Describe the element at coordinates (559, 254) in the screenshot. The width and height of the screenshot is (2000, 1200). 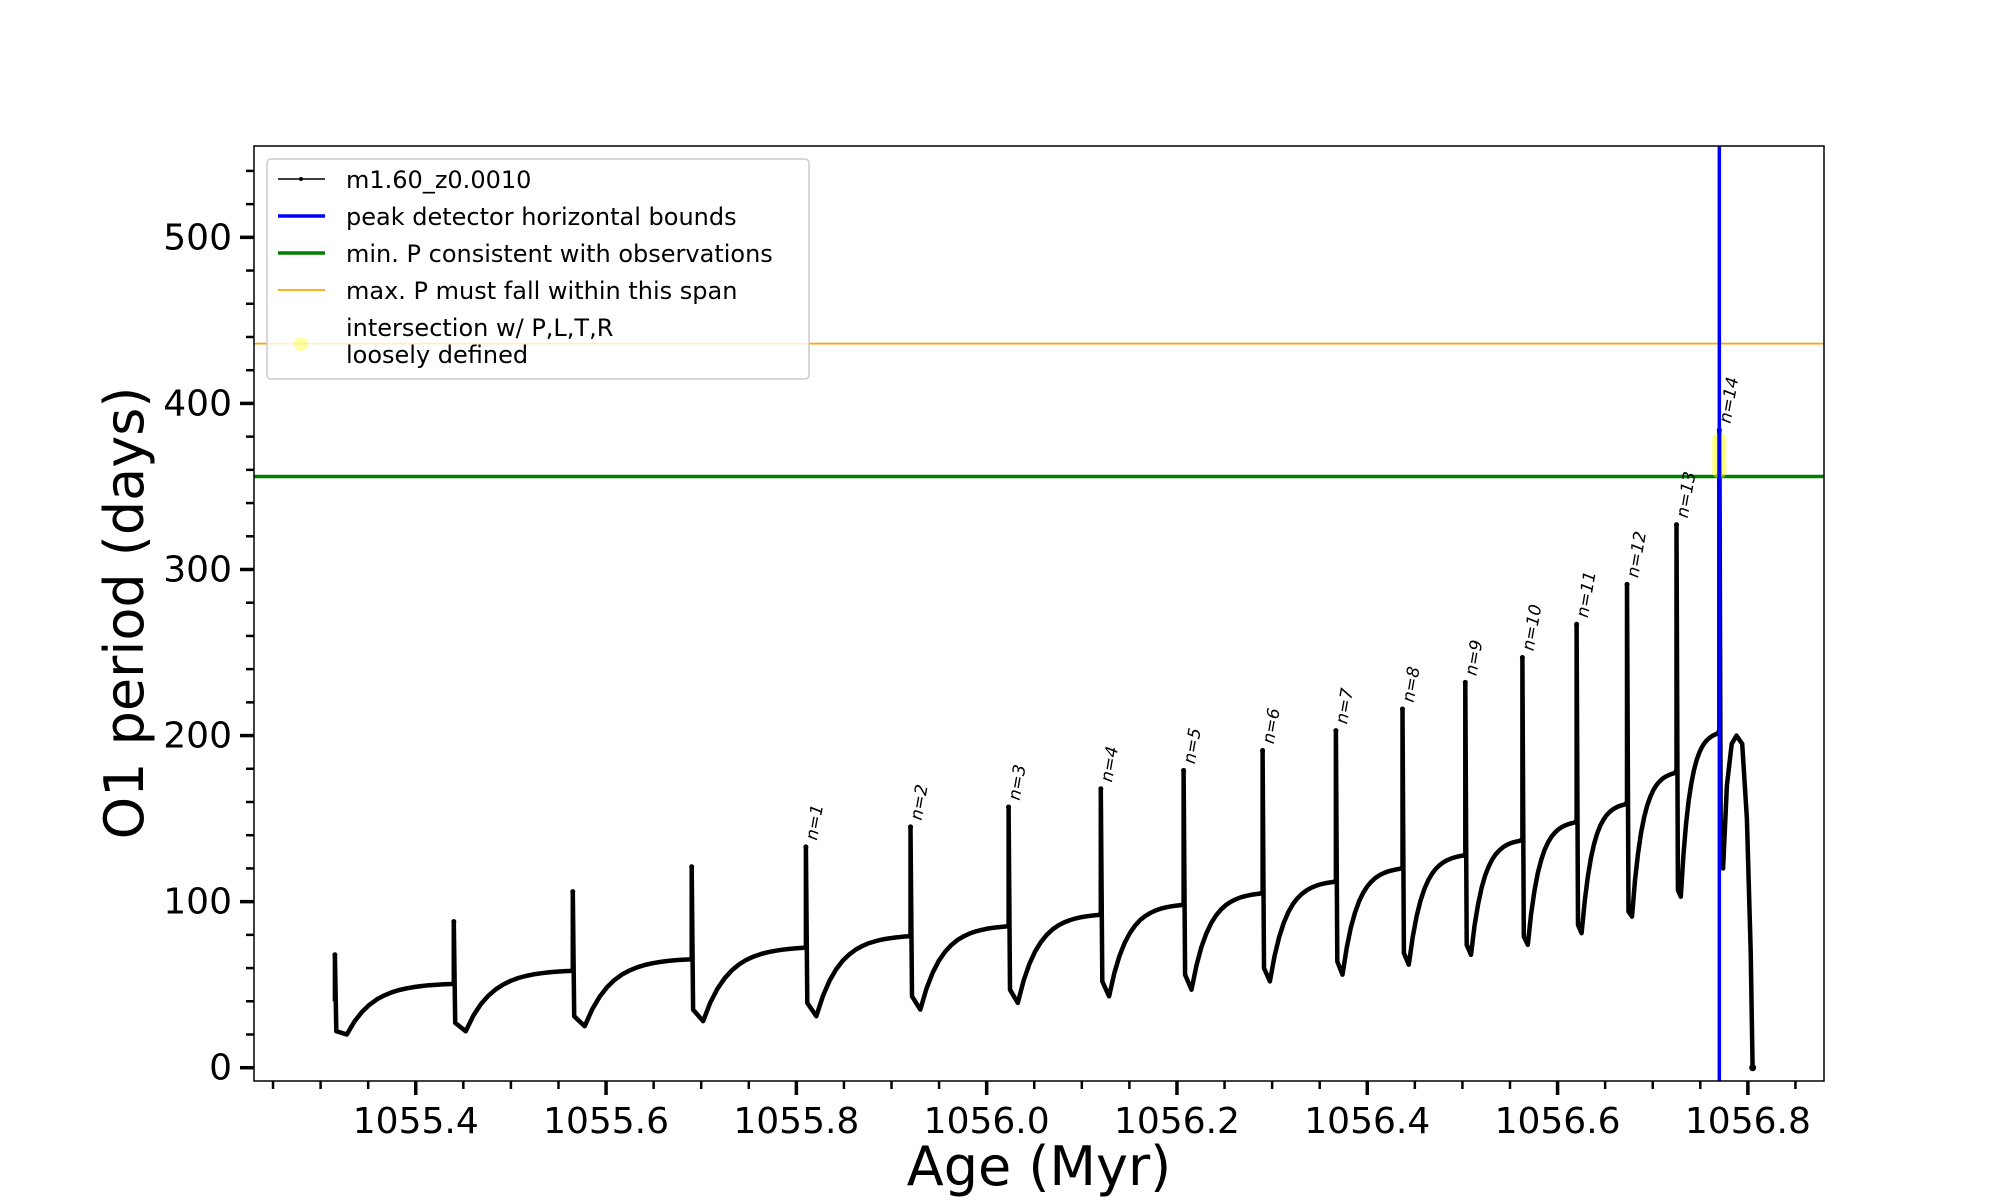
I see `legend-label-min-p: min. P consistent with observations` at that location.